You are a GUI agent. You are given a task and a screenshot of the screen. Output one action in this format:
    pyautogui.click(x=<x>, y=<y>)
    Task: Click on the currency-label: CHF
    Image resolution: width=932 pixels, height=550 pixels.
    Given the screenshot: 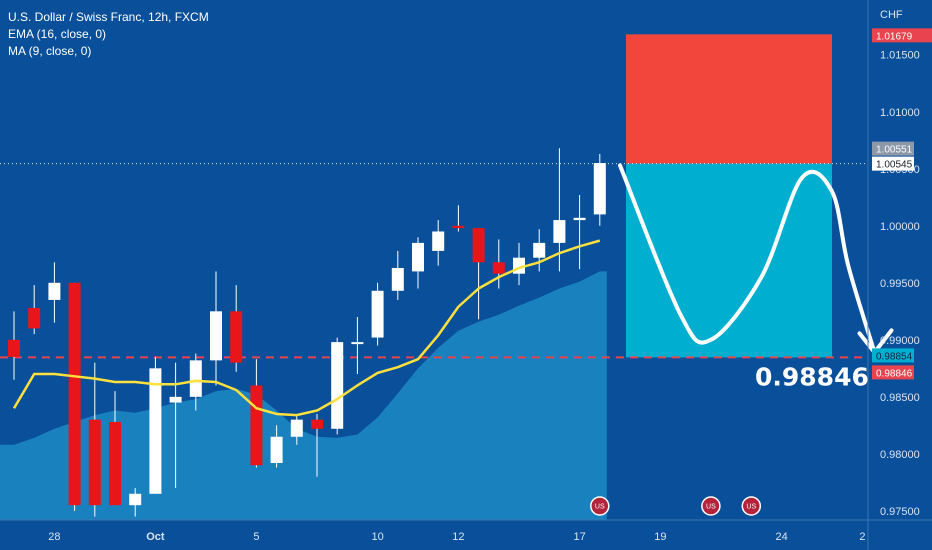 What is the action you would take?
    pyautogui.click(x=891, y=15)
    